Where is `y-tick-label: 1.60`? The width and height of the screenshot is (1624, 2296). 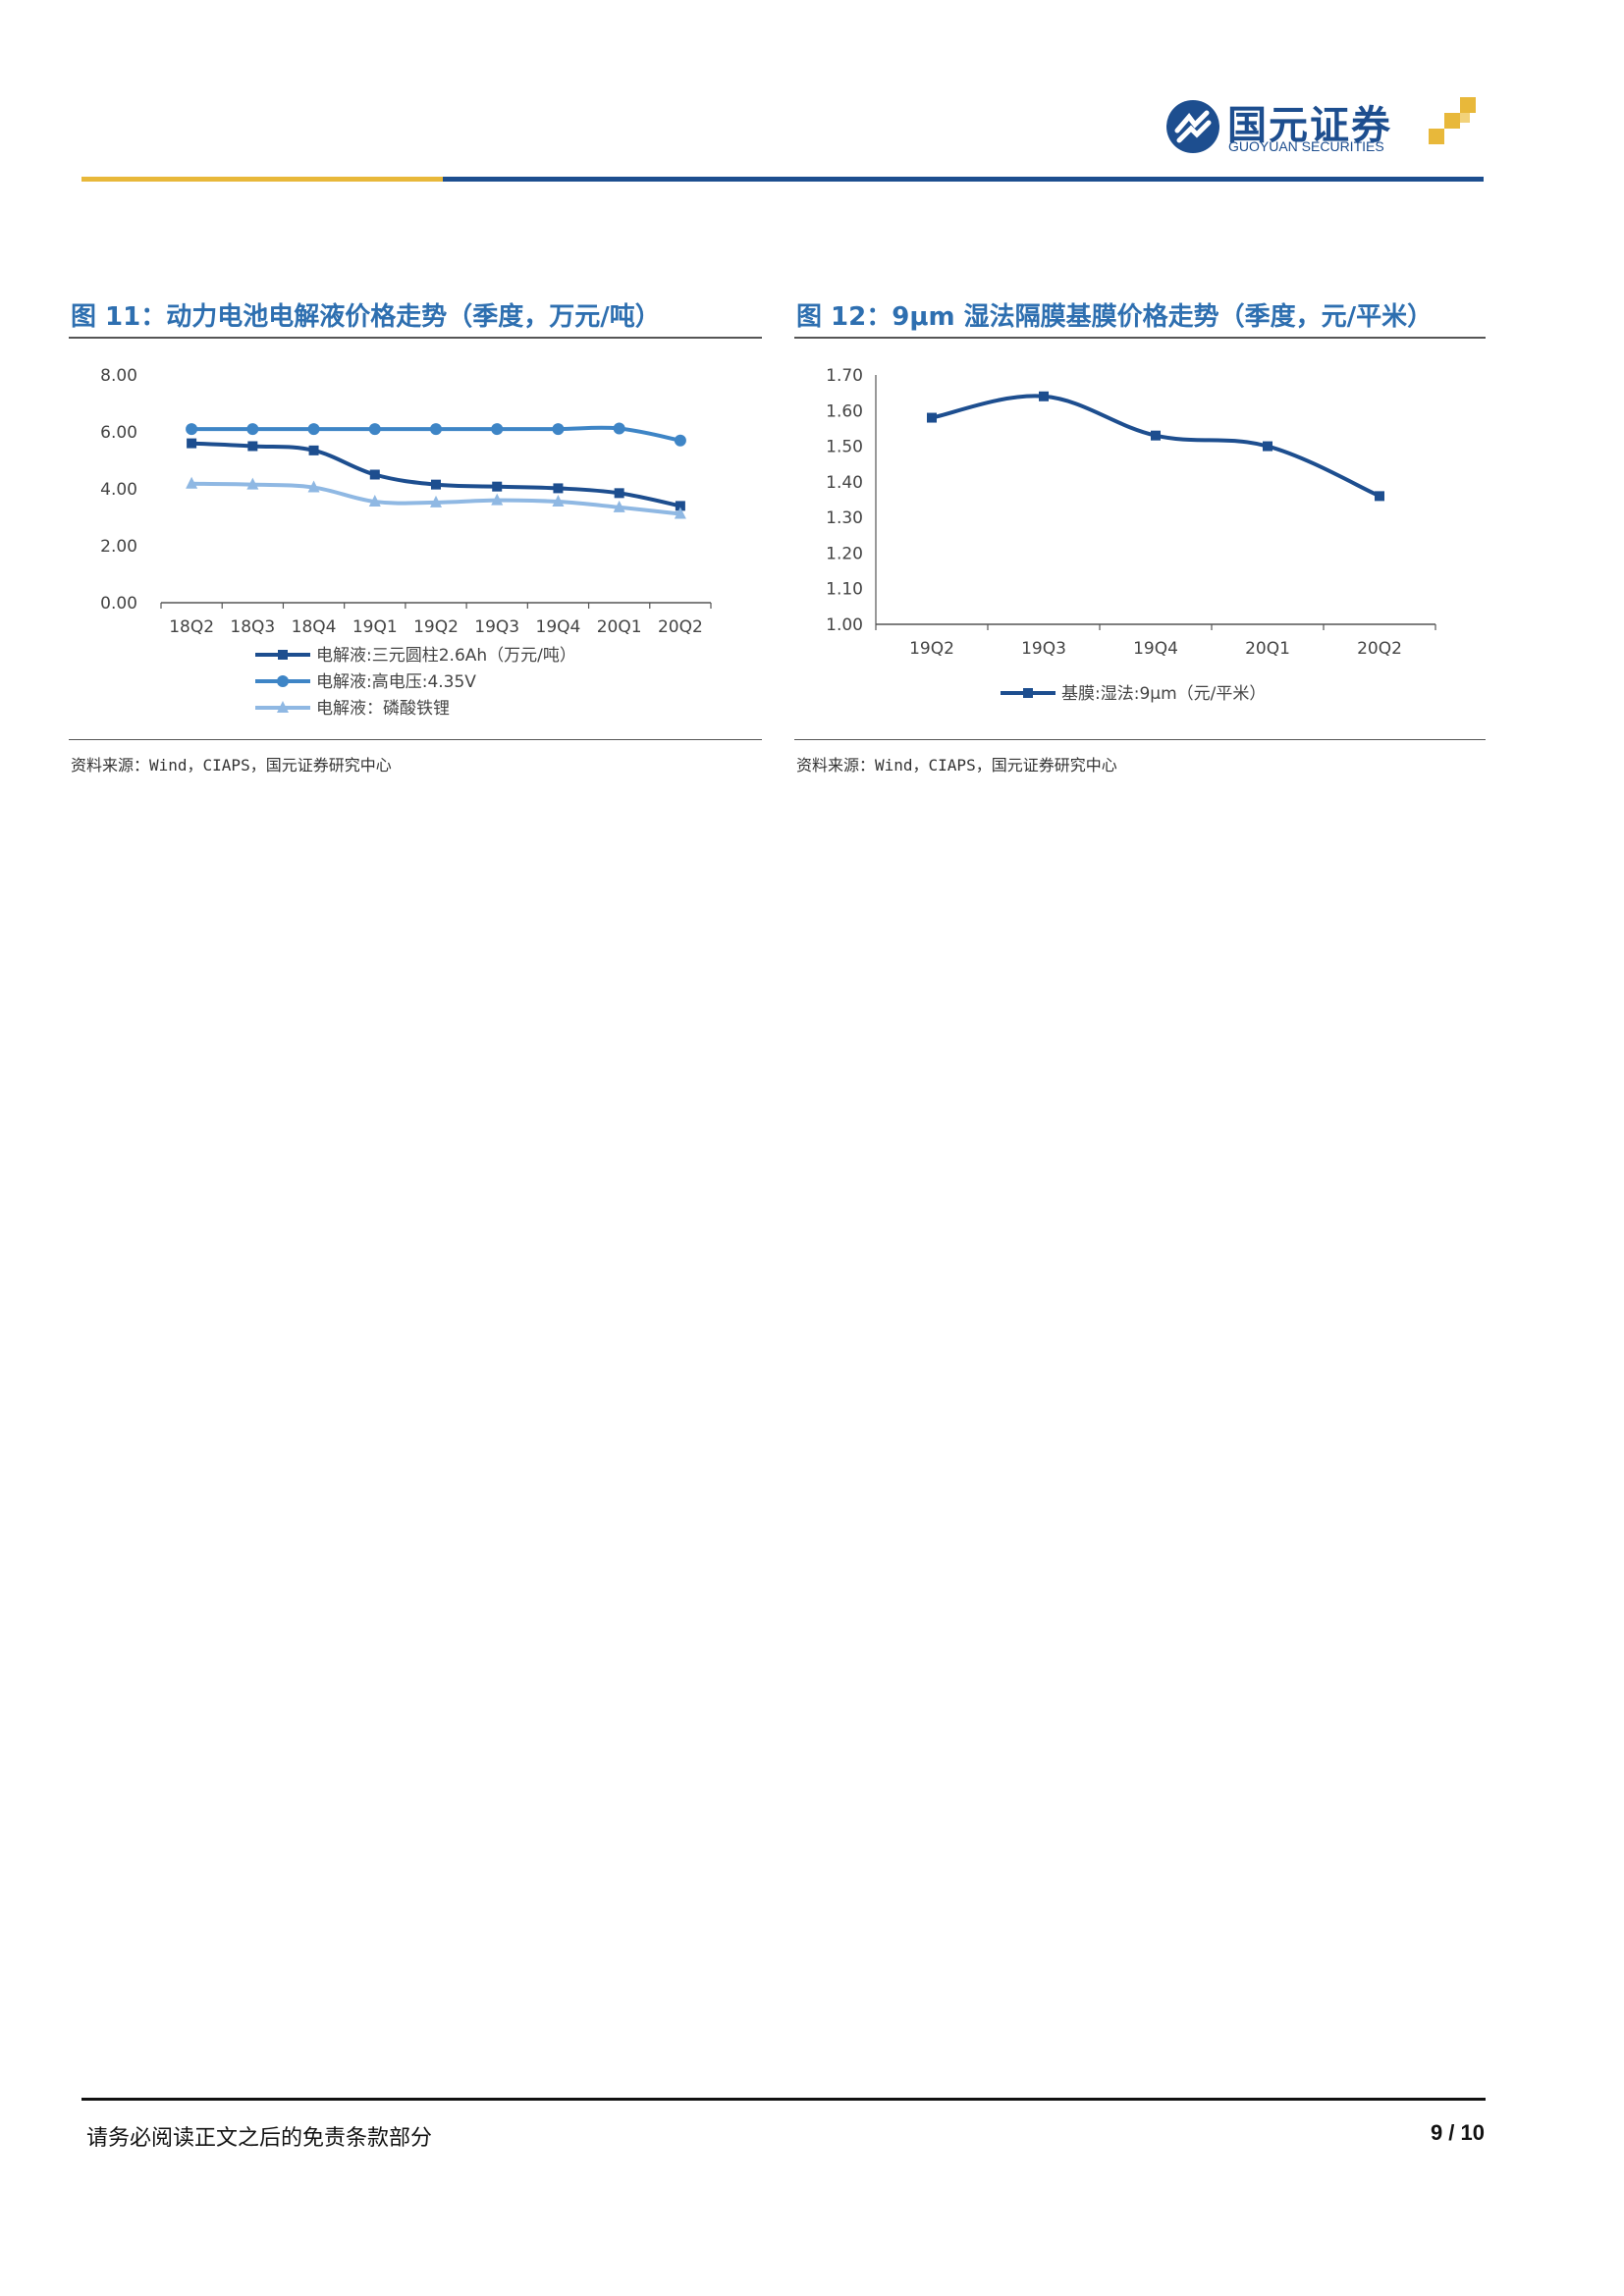
y-tick-label: 1.60 is located at coordinates (844, 411).